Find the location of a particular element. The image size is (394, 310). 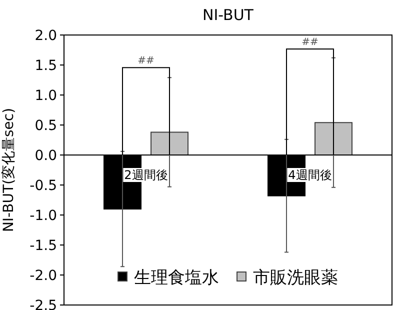

y-tick-label: 0.0 is located at coordinates (45, 156).